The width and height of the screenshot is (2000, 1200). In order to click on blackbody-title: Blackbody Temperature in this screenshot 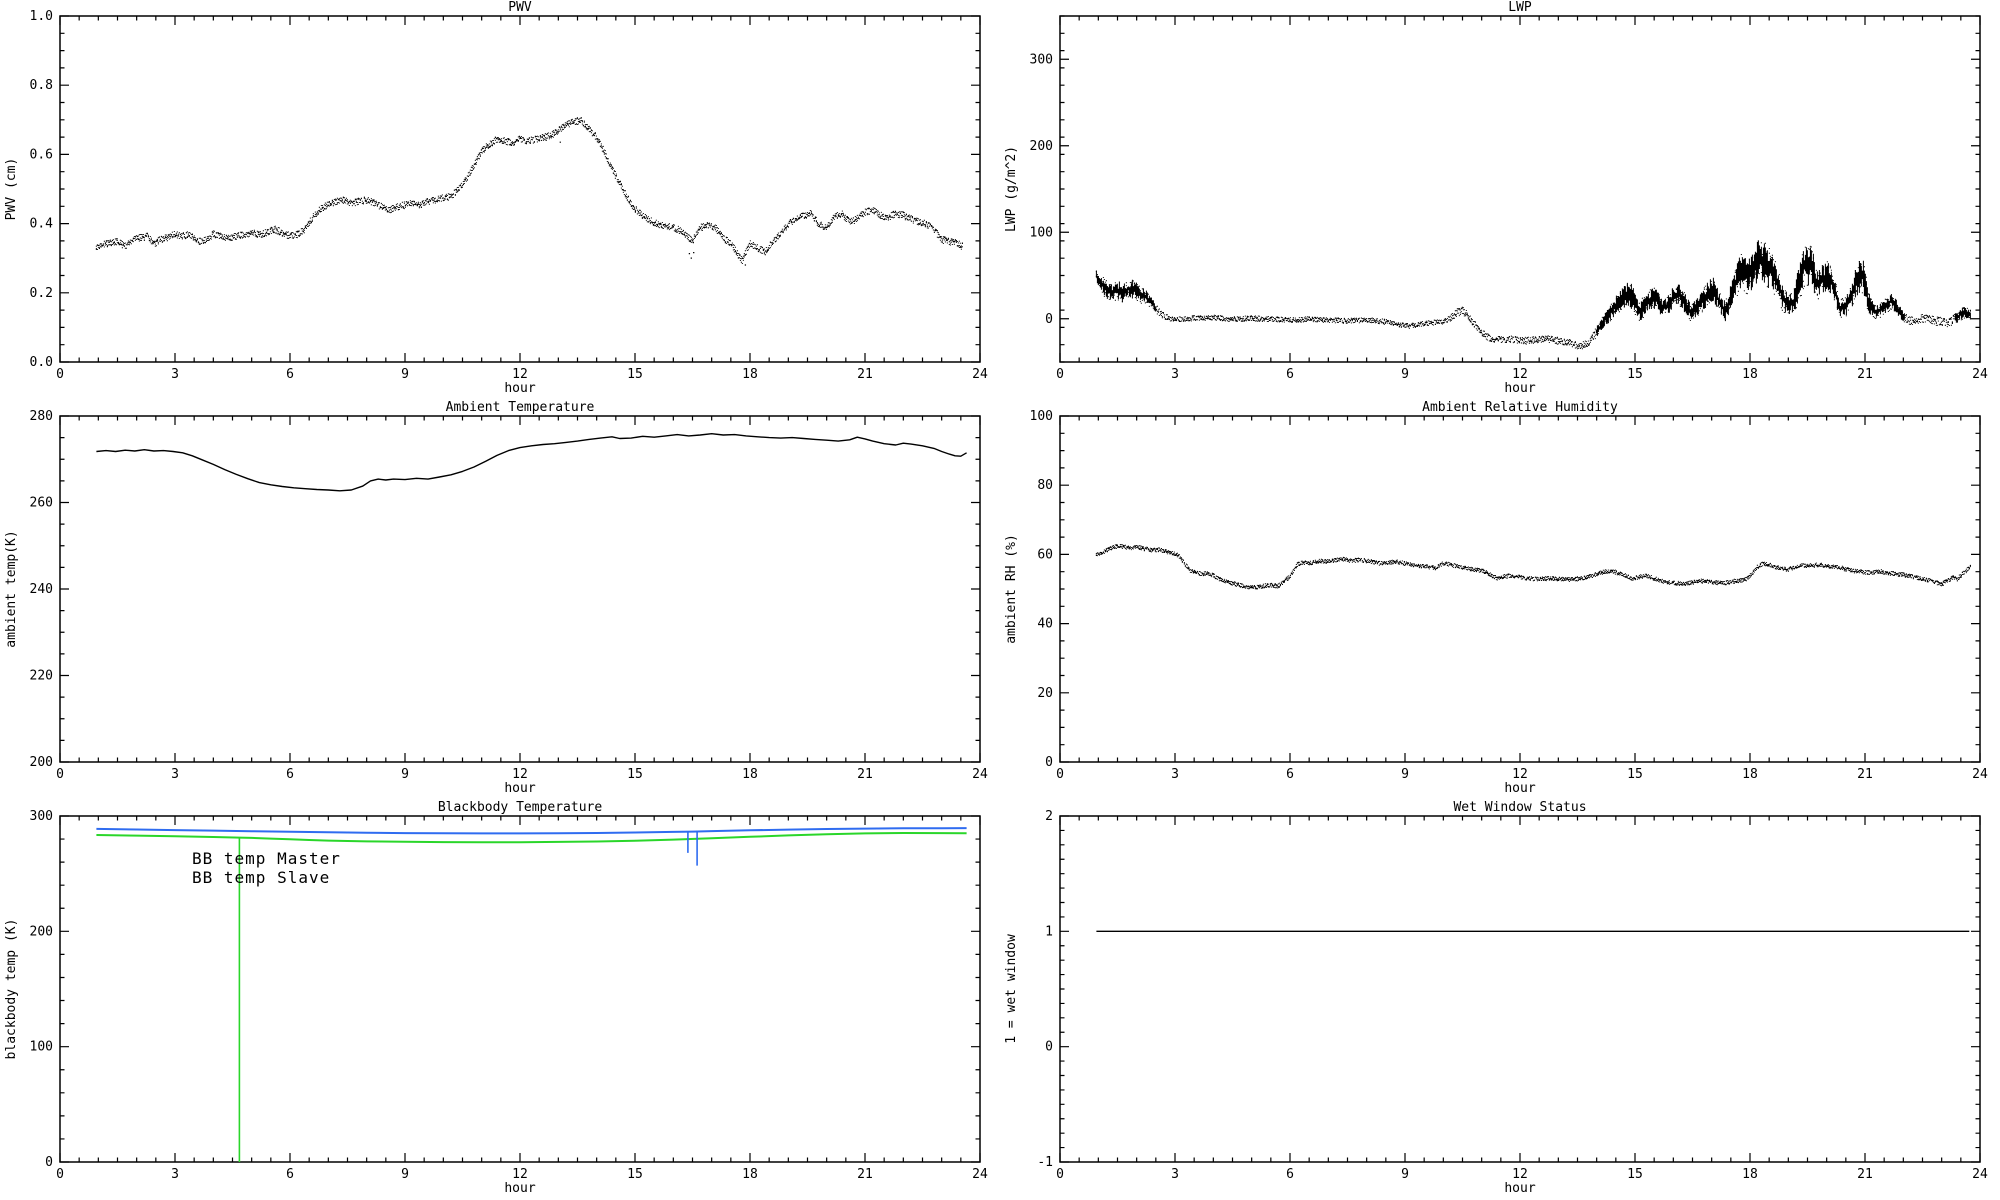, I will do `click(520, 807)`.